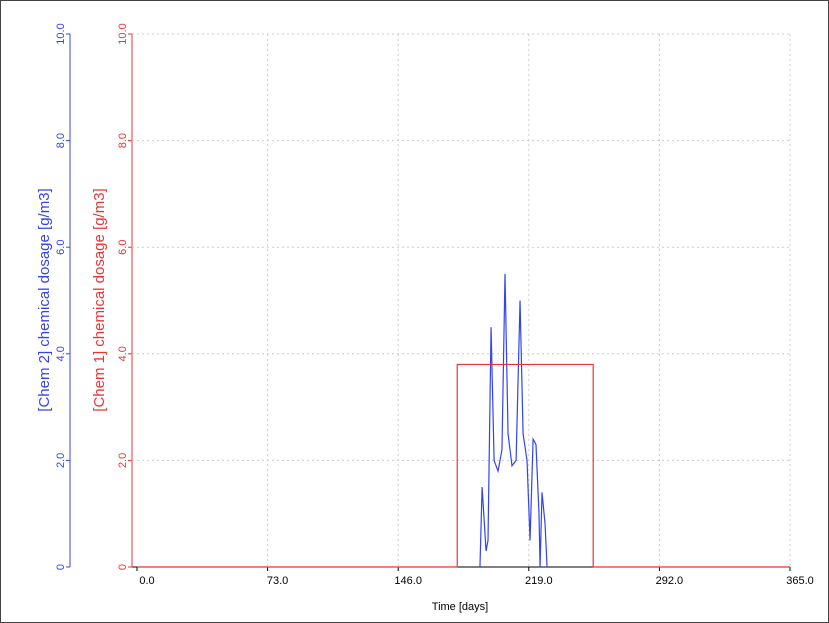  I want to click on x-tick-label: 73.0, so click(277, 581).